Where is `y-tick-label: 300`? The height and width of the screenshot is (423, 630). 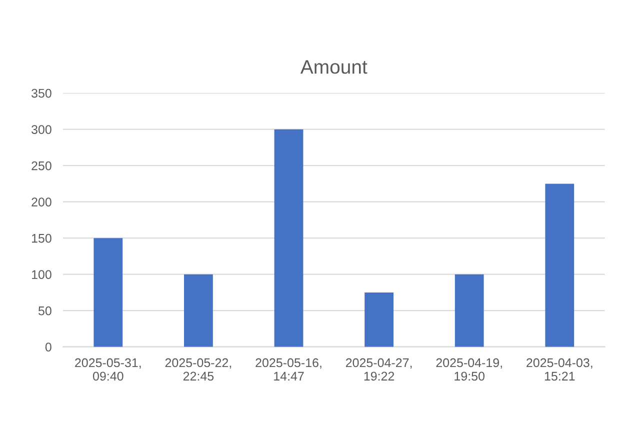 y-tick-label: 300 is located at coordinates (42, 129).